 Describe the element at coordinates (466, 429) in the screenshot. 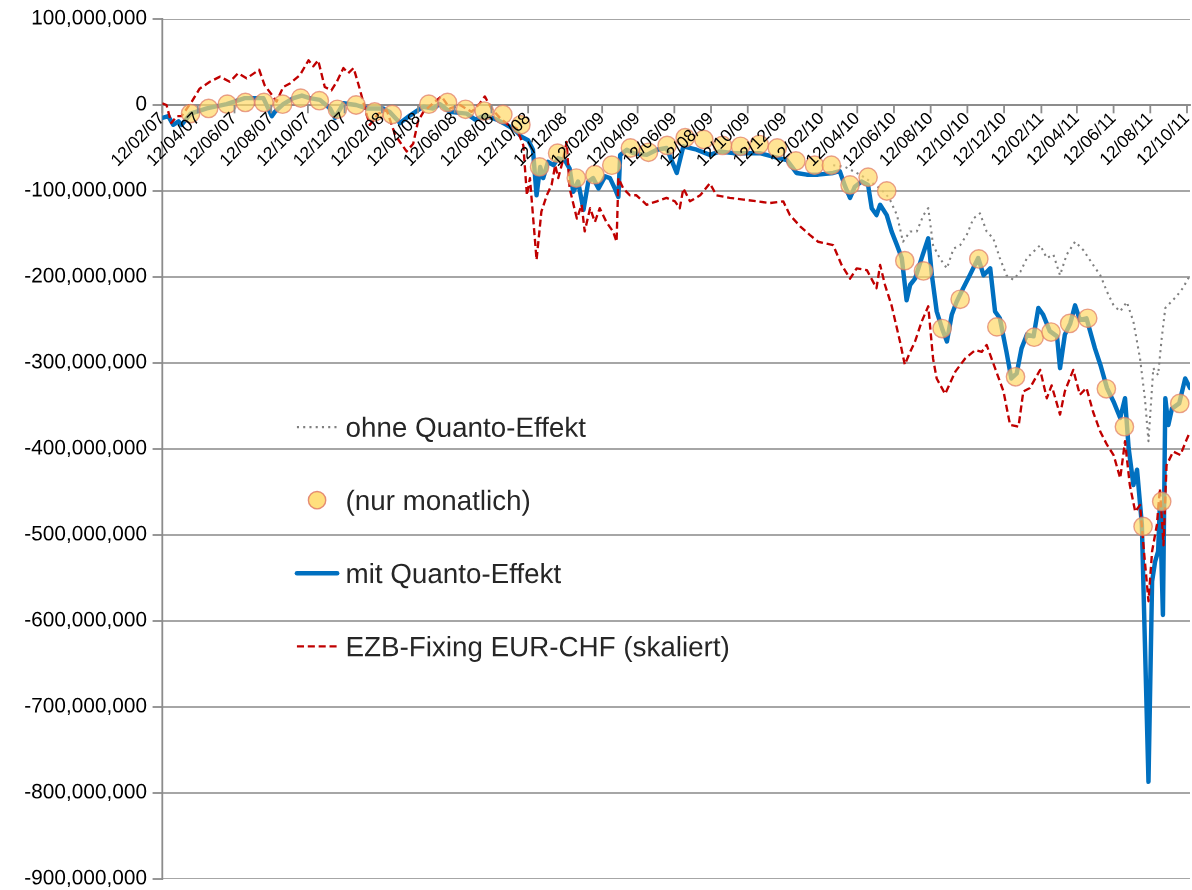

I see `legend-label: ohne Quanto-Effekt` at that location.